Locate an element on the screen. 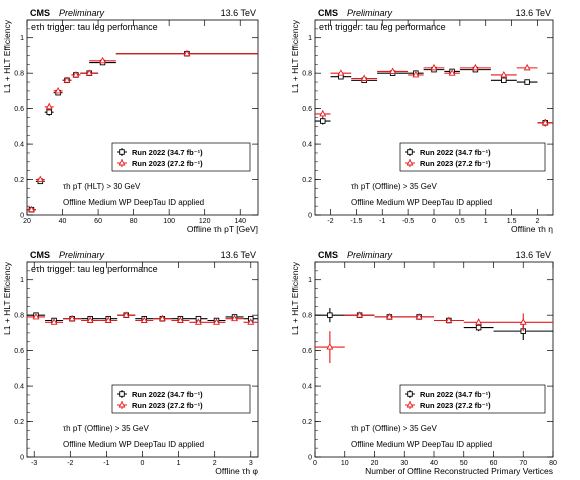  x-tick-label: 50 is located at coordinates (464, 463).